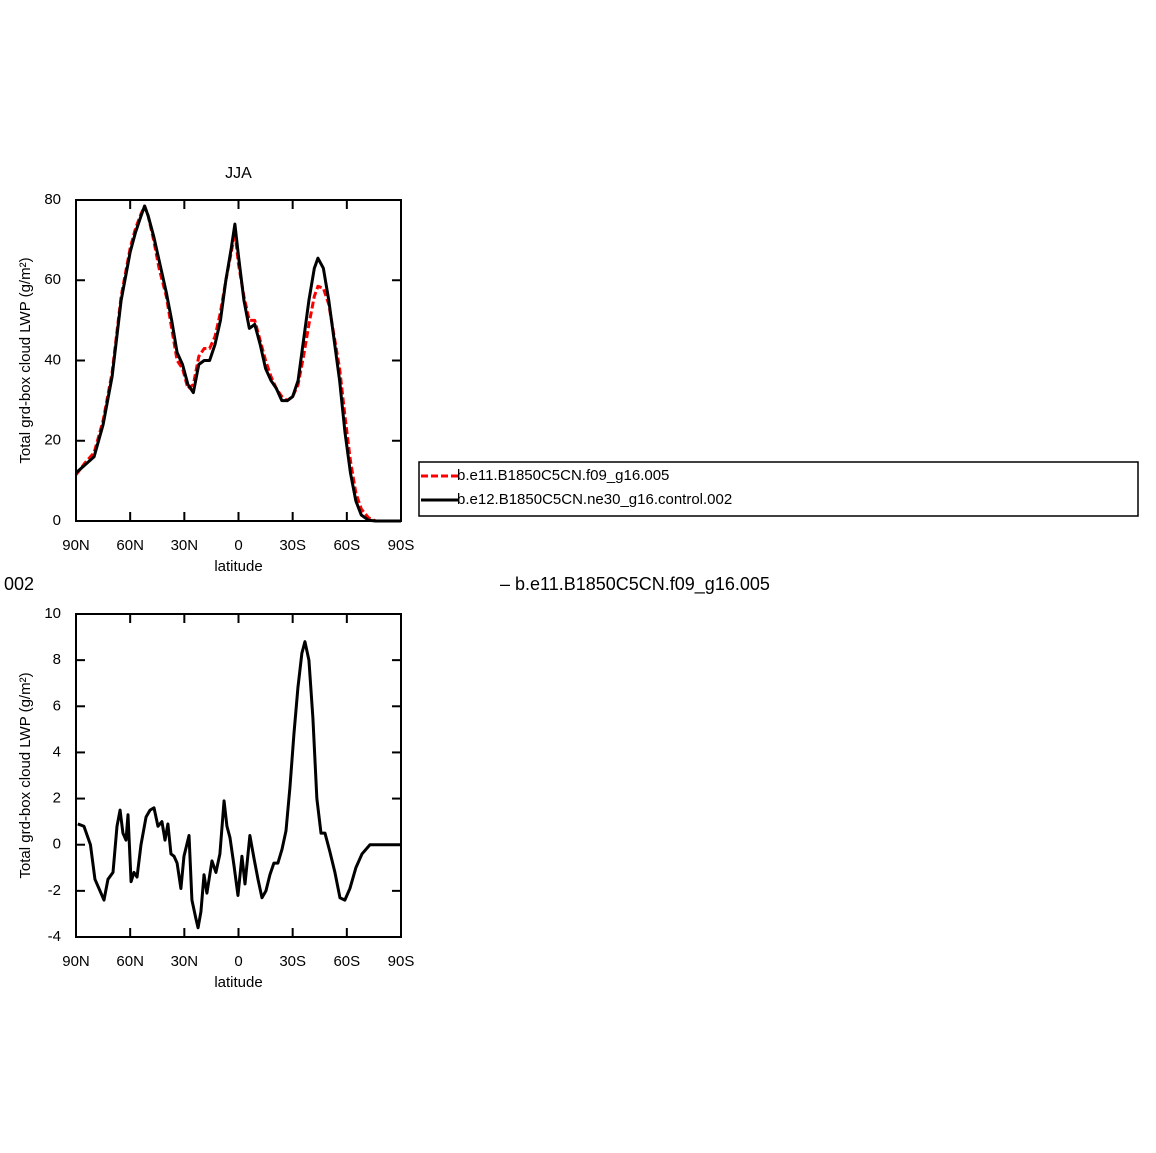 This screenshot has width=1156, height=1153. Describe the element at coordinates (54, 936) in the screenshot. I see `y-tick-label: -4` at that location.